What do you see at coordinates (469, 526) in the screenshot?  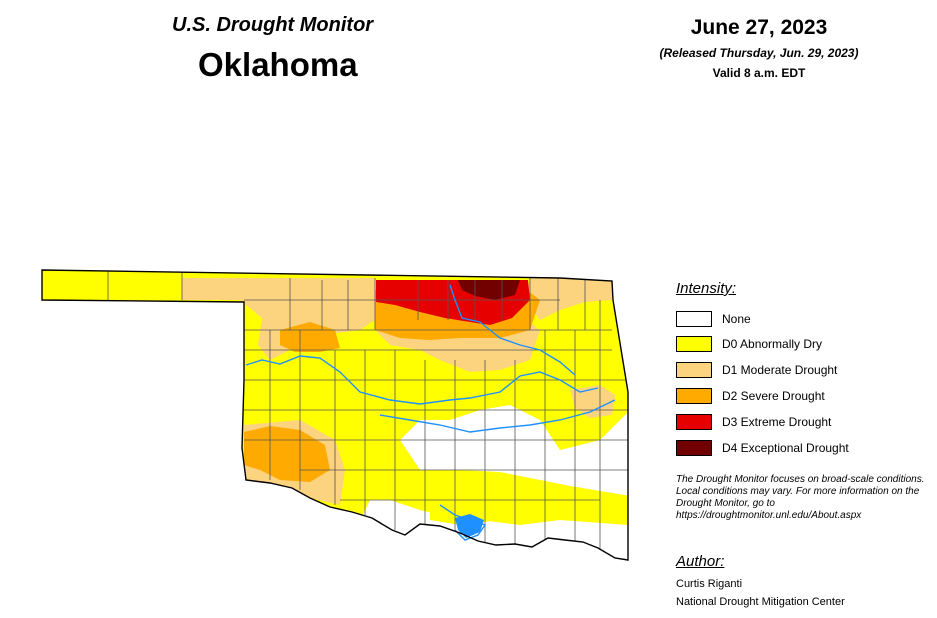 I see `lake-texoma` at bounding box center [469, 526].